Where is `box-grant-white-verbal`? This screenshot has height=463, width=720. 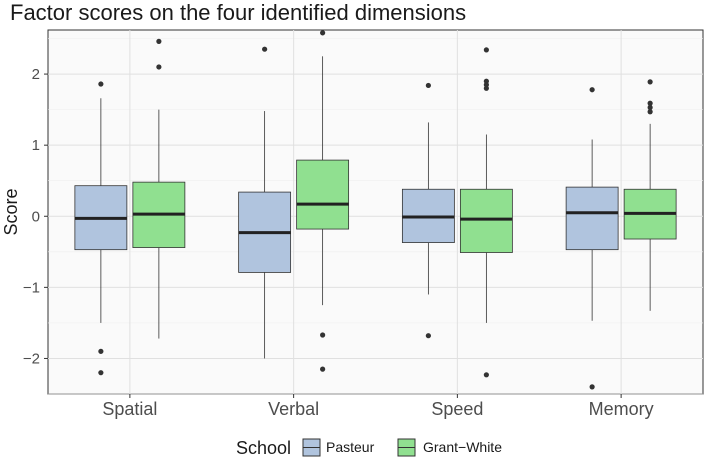 box-grant-white-verbal is located at coordinates (323, 201).